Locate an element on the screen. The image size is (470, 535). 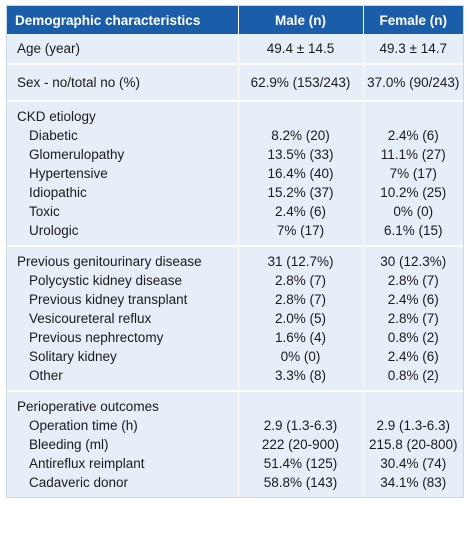
male-value: 51.4% (125) is located at coordinates (301, 463).